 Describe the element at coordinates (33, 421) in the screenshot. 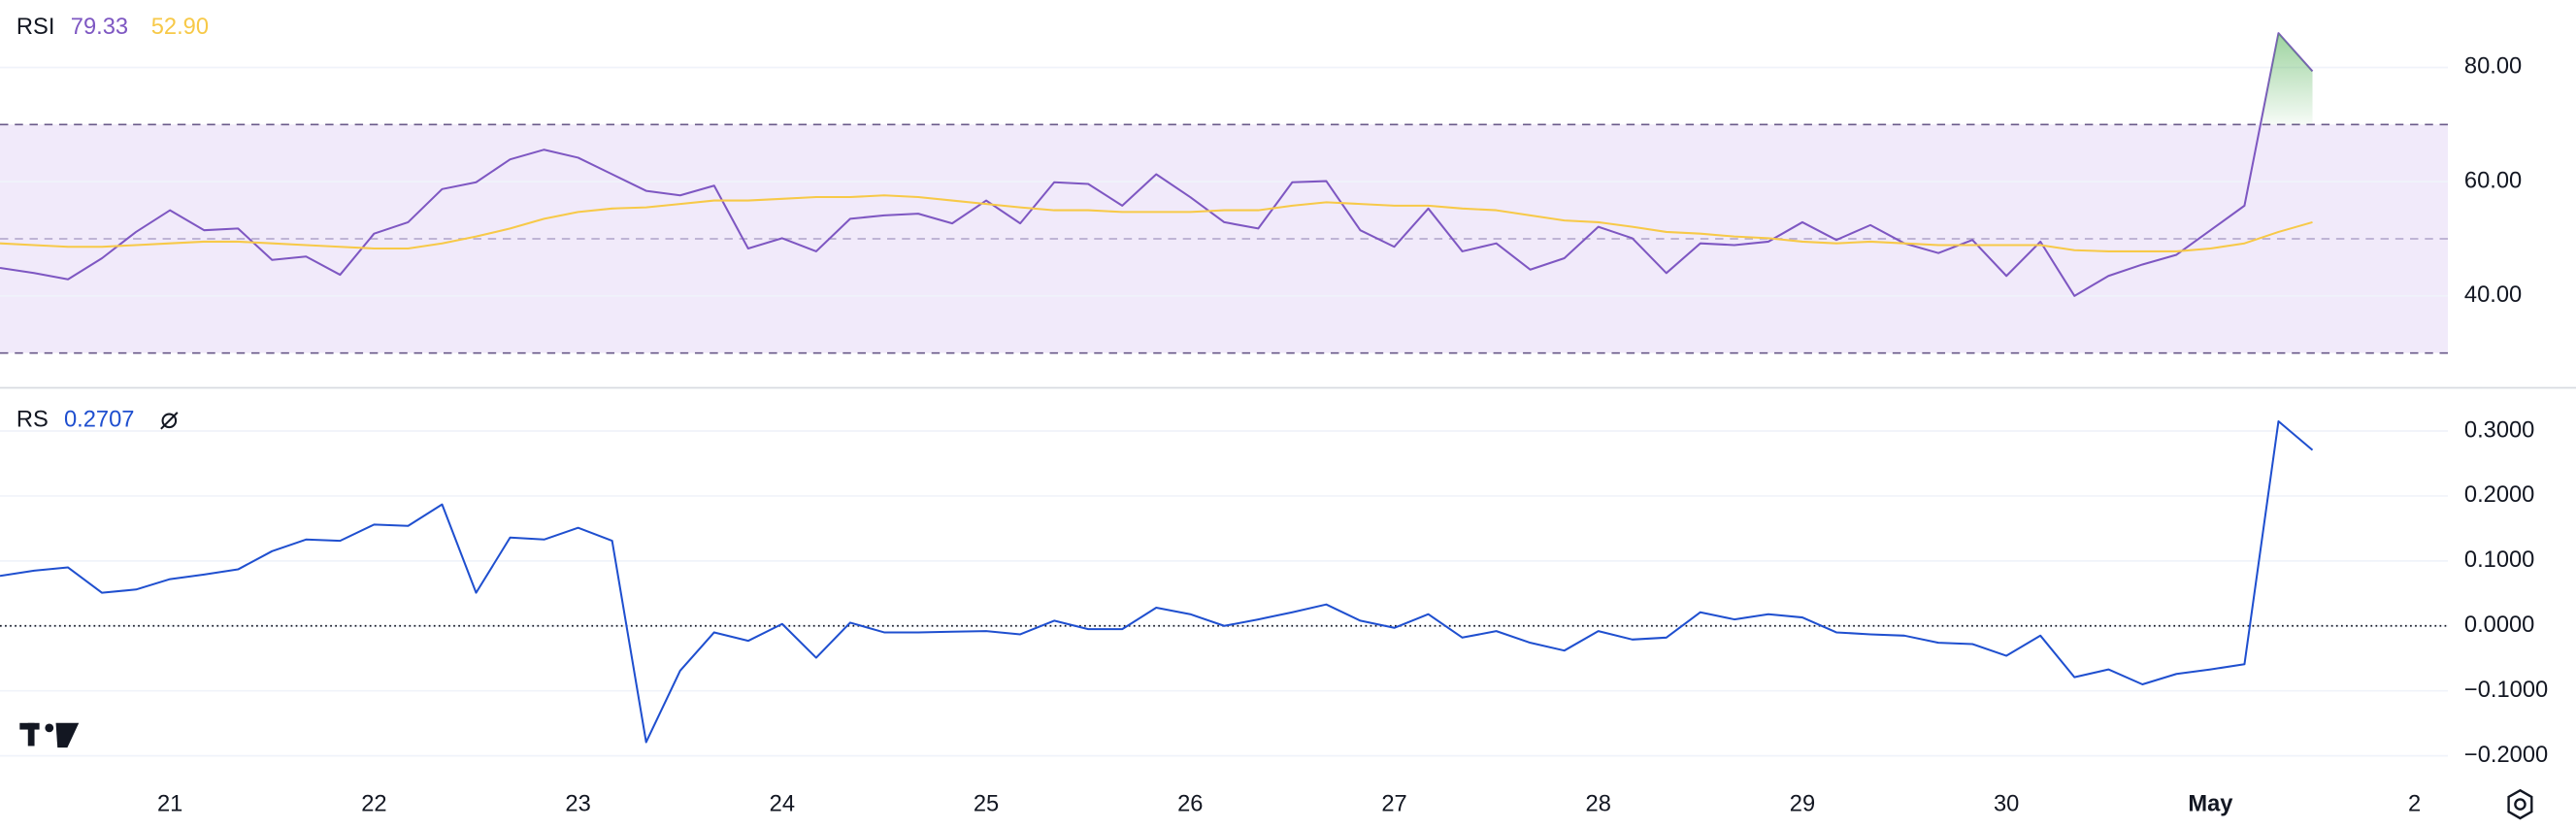

I see `rs-title: RS` at that location.